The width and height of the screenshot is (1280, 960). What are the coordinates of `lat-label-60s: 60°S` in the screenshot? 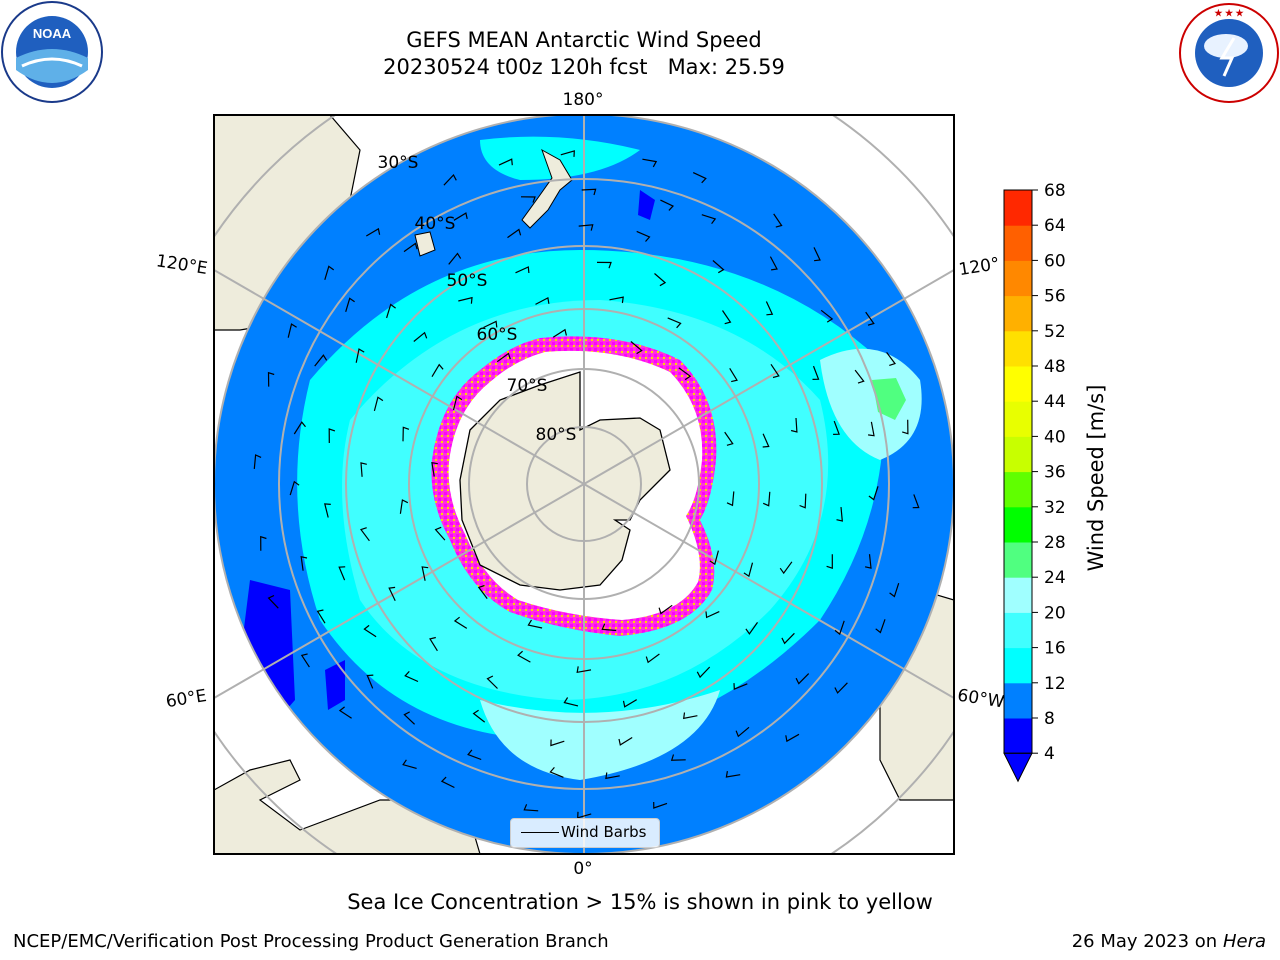 It's located at (497, 335).